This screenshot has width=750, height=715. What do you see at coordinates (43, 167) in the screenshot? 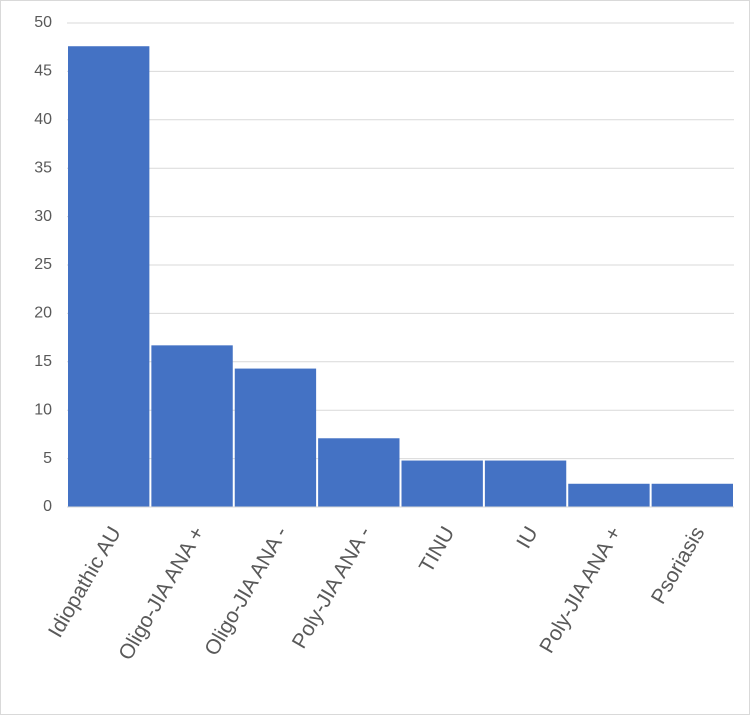
I see `y-tick-label: 35` at bounding box center [43, 167].